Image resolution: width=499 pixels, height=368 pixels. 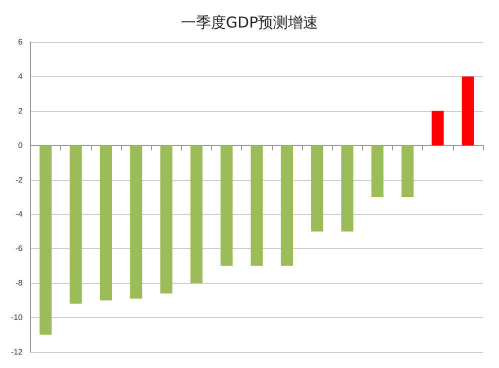 I want to click on y-tick-label: -2, so click(x=19, y=179).